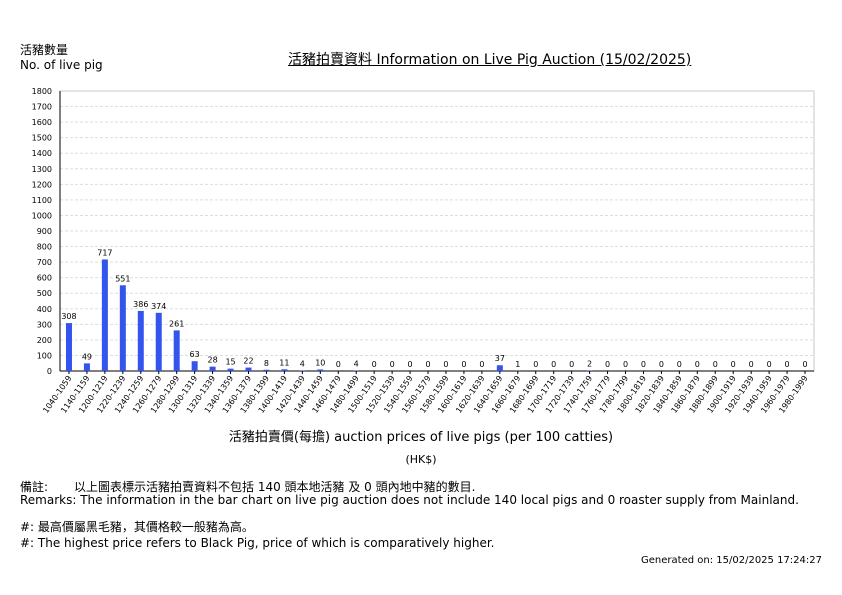  What do you see at coordinates (44, 50) in the screenshot?
I see `y-axis-unit-chinese: 活豬數量` at bounding box center [44, 50].